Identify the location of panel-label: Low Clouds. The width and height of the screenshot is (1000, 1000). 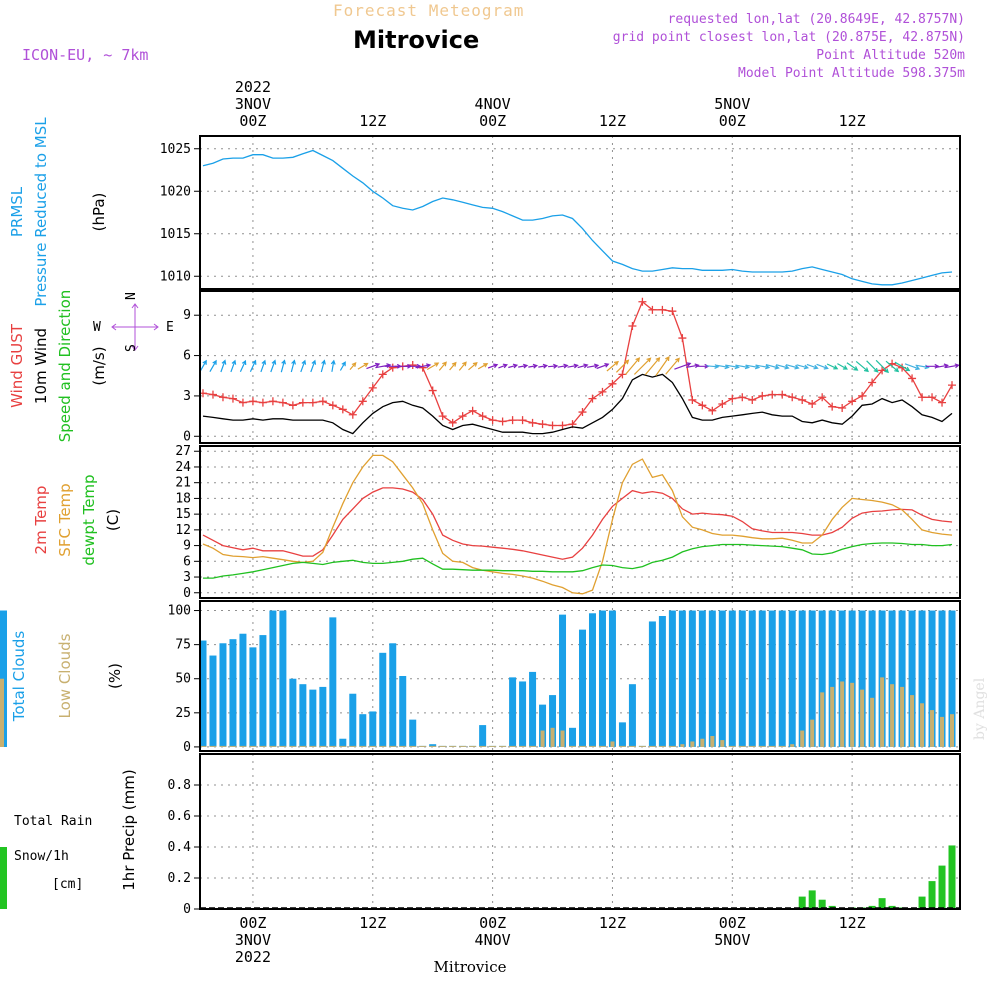
(65, 675).